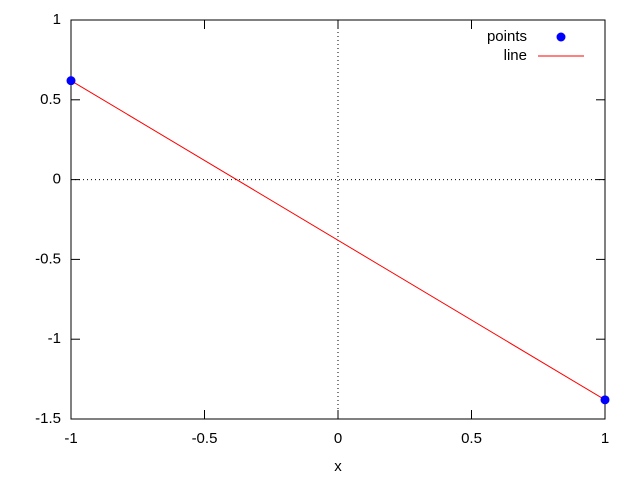 The width and height of the screenshot is (640, 480). What do you see at coordinates (605, 438) in the screenshot?
I see `x-tick-label: 1` at bounding box center [605, 438].